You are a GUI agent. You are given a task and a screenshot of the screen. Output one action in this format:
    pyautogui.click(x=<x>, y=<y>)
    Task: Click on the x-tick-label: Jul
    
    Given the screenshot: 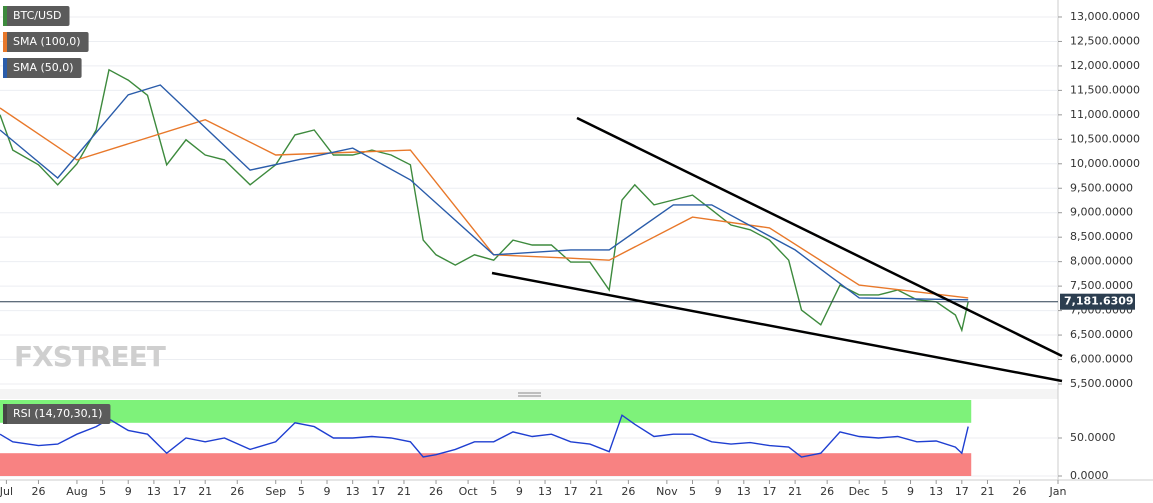 What is the action you would take?
    pyautogui.click(x=6, y=491)
    